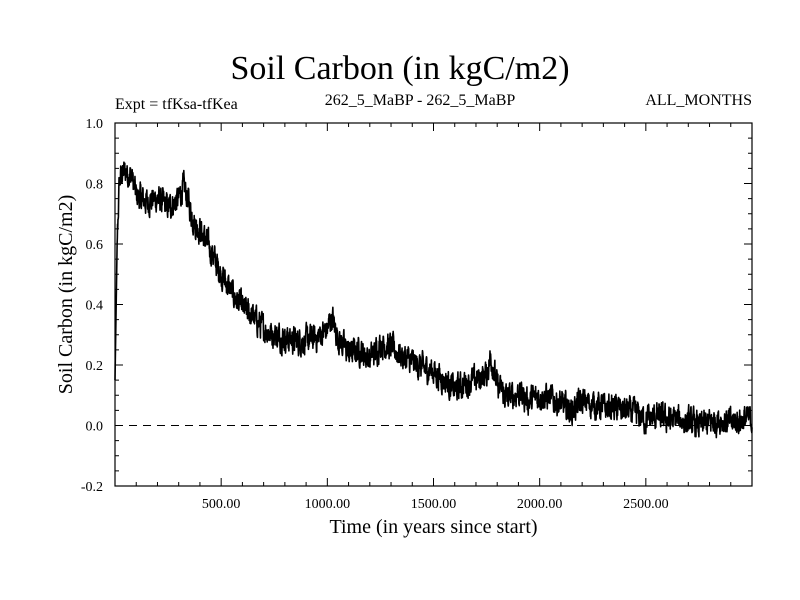 The width and height of the screenshot is (800, 600). What do you see at coordinates (698, 100) in the screenshot?
I see `period-label: ALL_MONTHS` at bounding box center [698, 100].